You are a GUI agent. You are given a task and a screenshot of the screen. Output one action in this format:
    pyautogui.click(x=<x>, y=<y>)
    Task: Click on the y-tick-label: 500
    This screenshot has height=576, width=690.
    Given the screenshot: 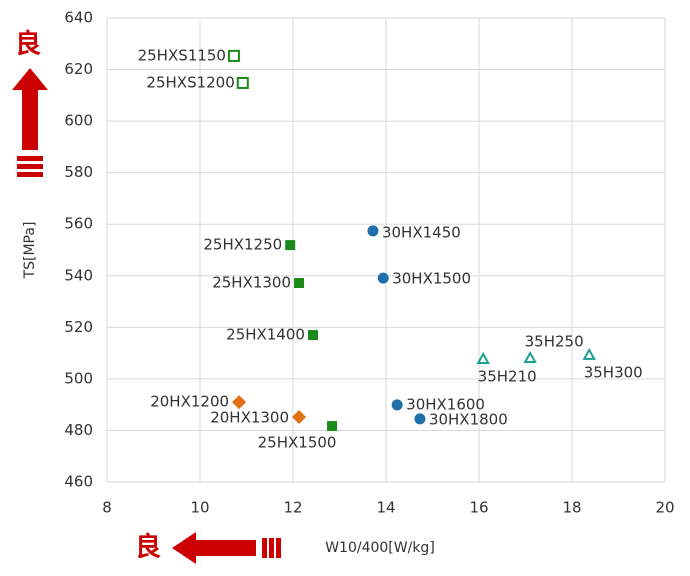 What is the action you would take?
    pyautogui.click(x=78, y=378)
    